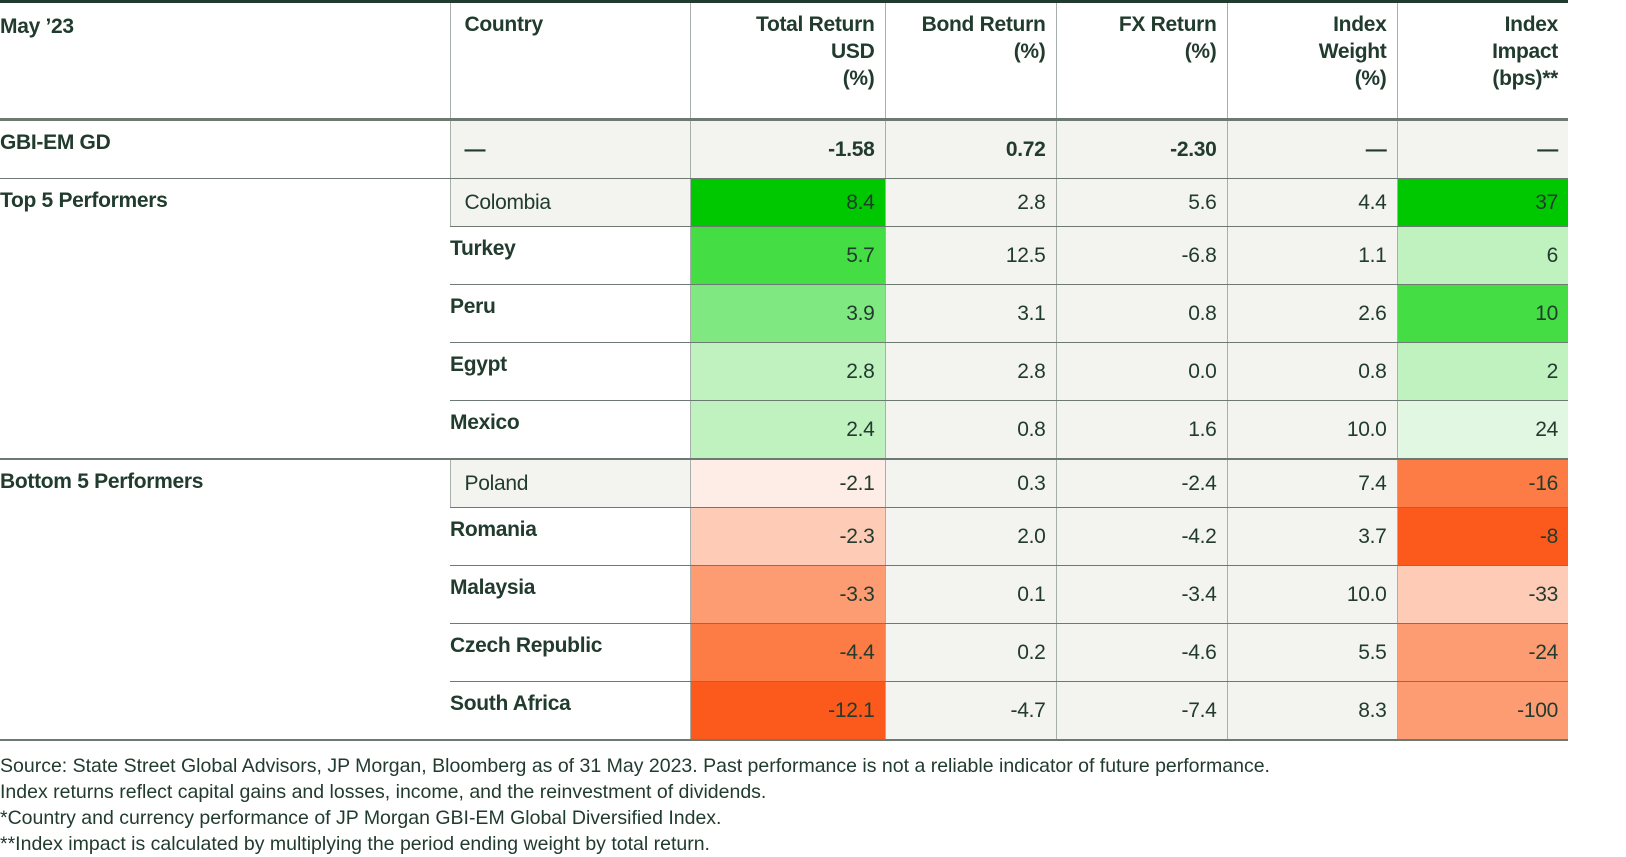 Image resolution: width=1626 pixels, height=857 pixels. What do you see at coordinates (970, 652) in the screenshot?
I see `bond-return-cell: 0.2` at bounding box center [970, 652].